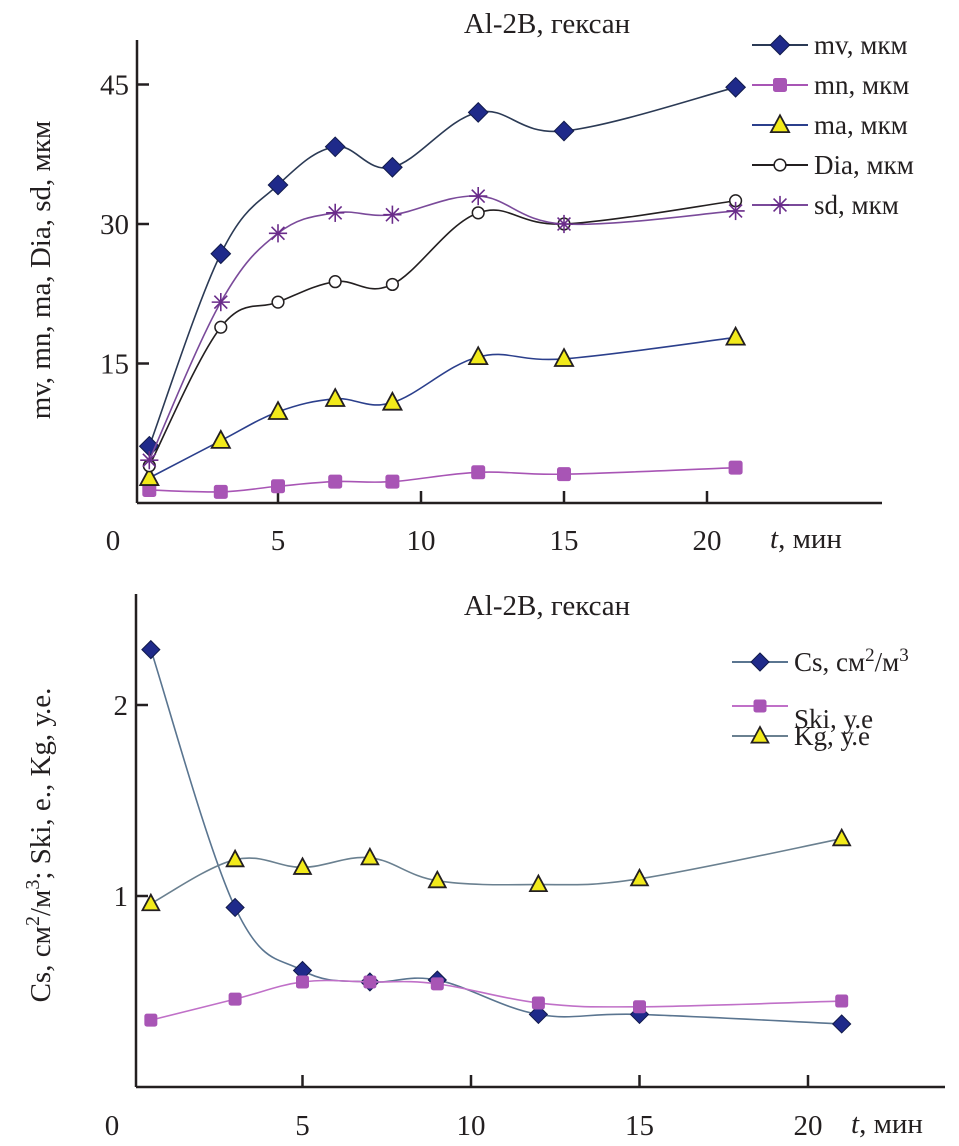  What do you see at coordinates (114, 86) in the screenshot?
I see `y-tick-label: 45` at bounding box center [114, 86].